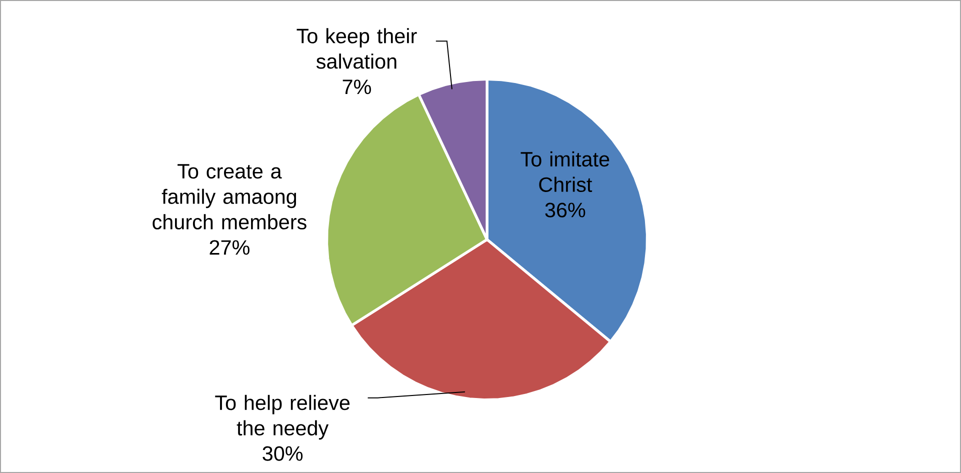 The width and height of the screenshot is (961, 473). What do you see at coordinates (282, 417) in the screenshot?
I see `slice-label: To help relieve the needy` at bounding box center [282, 417].